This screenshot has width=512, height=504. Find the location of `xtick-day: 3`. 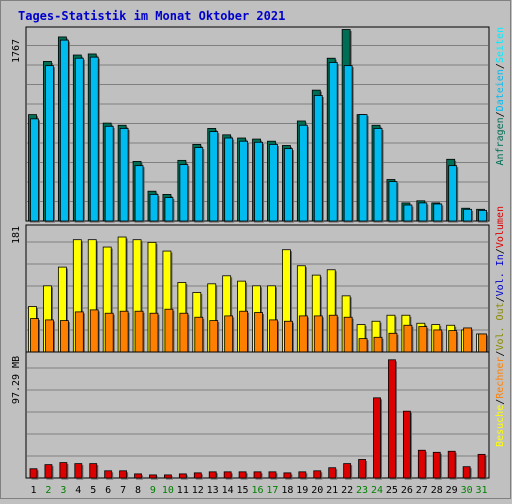

xtick-day: 3 is located at coordinates (63, 490).